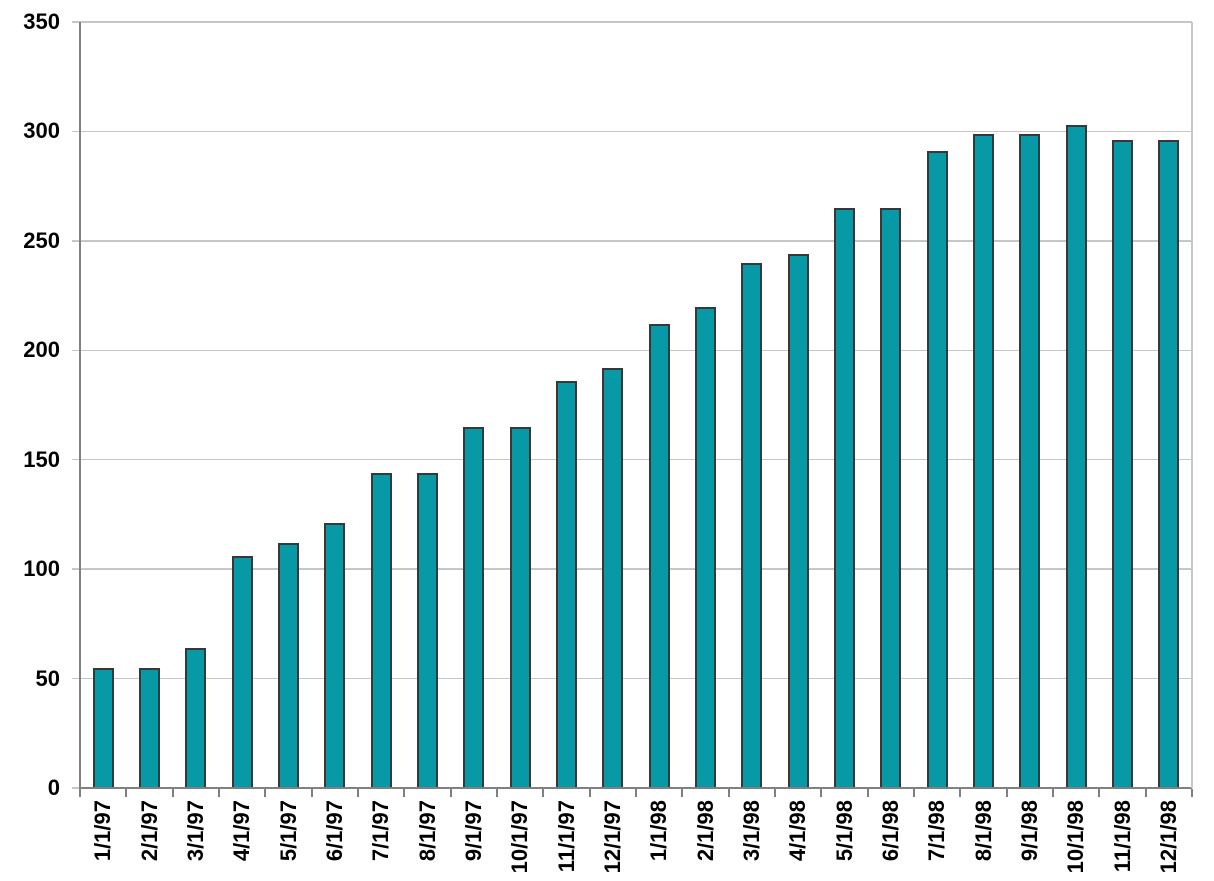 The width and height of the screenshot is (1214, 881). I want to click on plot-right-border, so click(1192, 405).